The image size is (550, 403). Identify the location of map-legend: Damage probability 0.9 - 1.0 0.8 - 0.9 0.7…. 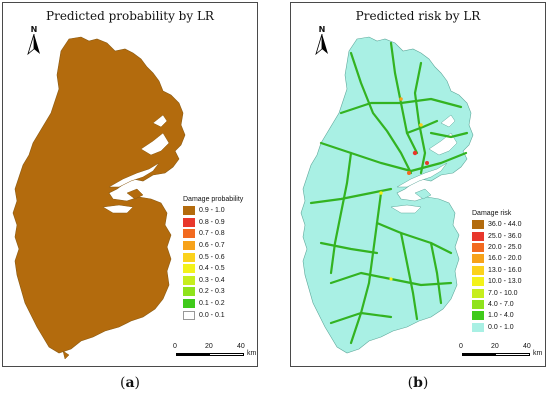
(220, 276).